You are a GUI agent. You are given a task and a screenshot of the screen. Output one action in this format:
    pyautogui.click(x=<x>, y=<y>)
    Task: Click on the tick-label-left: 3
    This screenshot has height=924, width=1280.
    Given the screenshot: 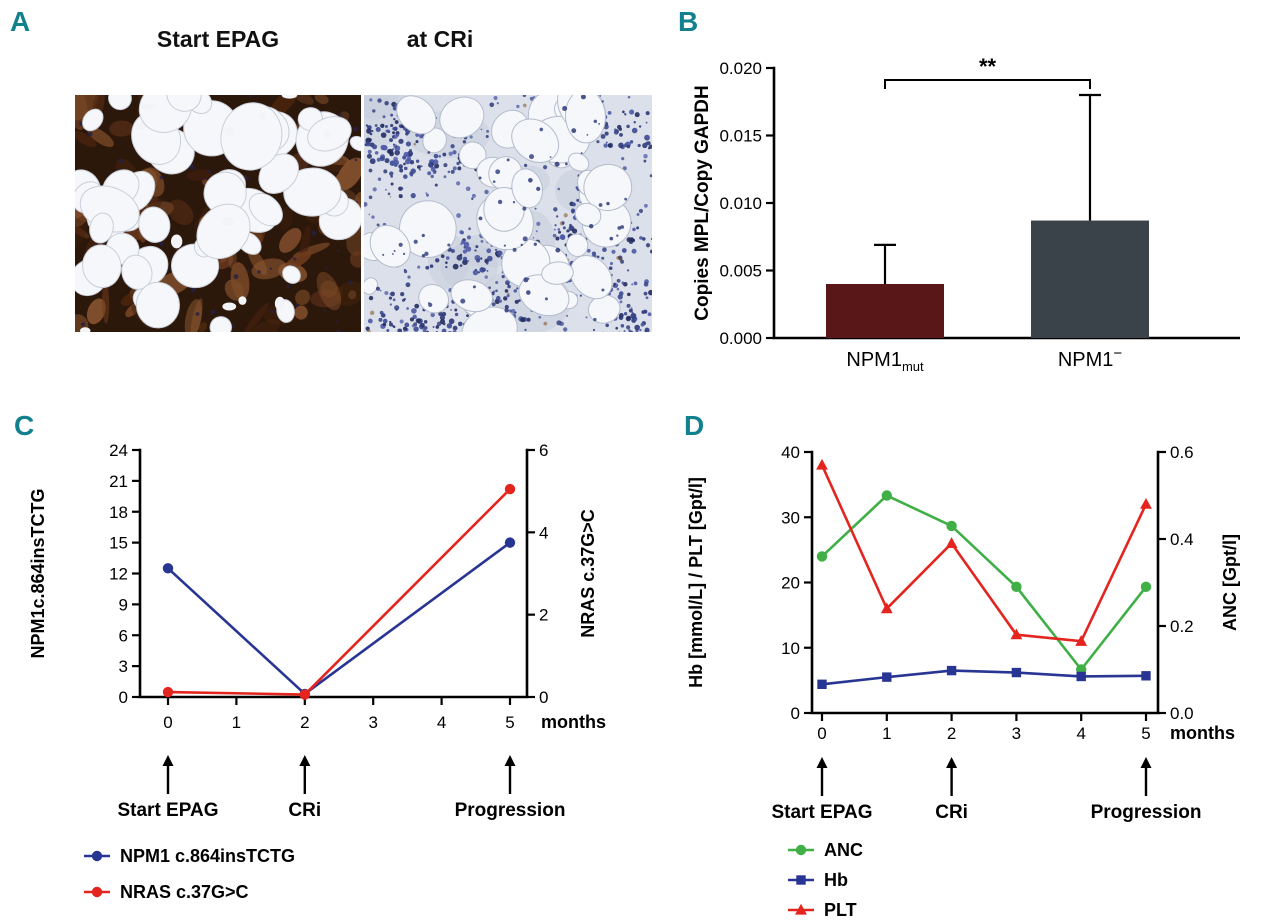 What is the action you would take?
    pyautogui.click(x=123, y=666)
    